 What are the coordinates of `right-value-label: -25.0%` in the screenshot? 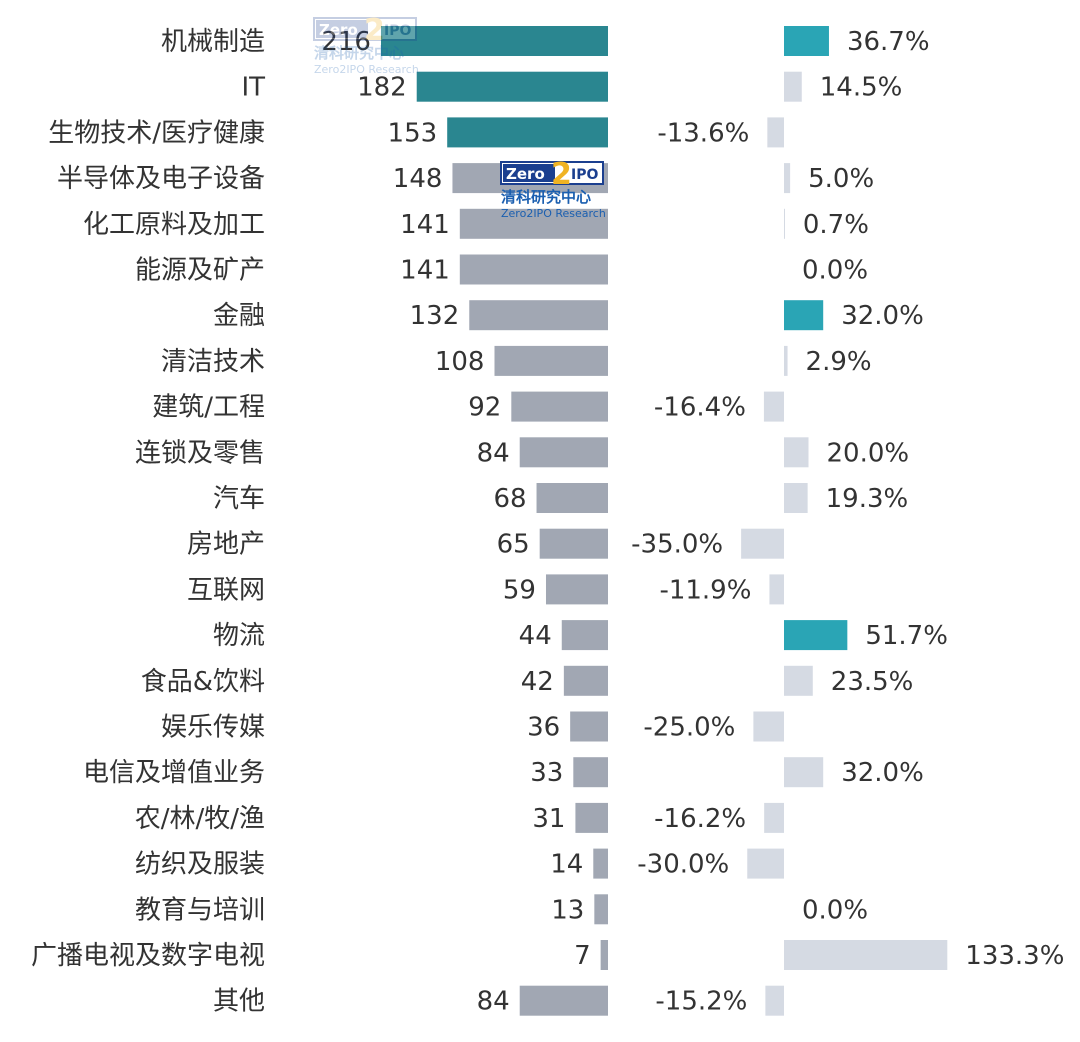 It's located at (689, 728).